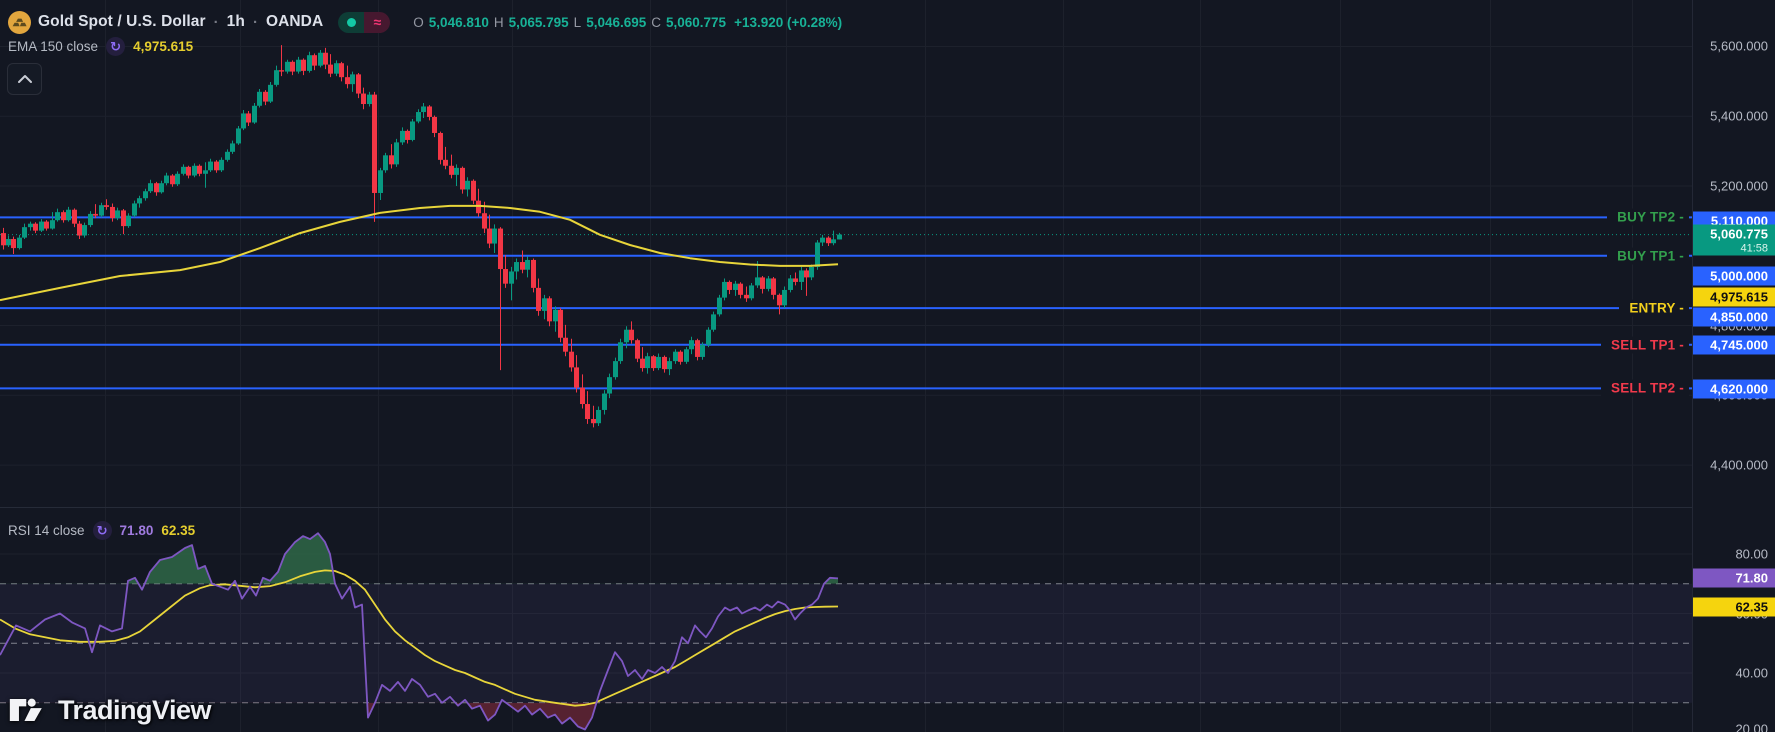 This screenshot has width=1775, height=732. Describe the element at coordinates (1739, 46) in the screenshot. I see `axis-label-5600000: 5,600.000` at that location.